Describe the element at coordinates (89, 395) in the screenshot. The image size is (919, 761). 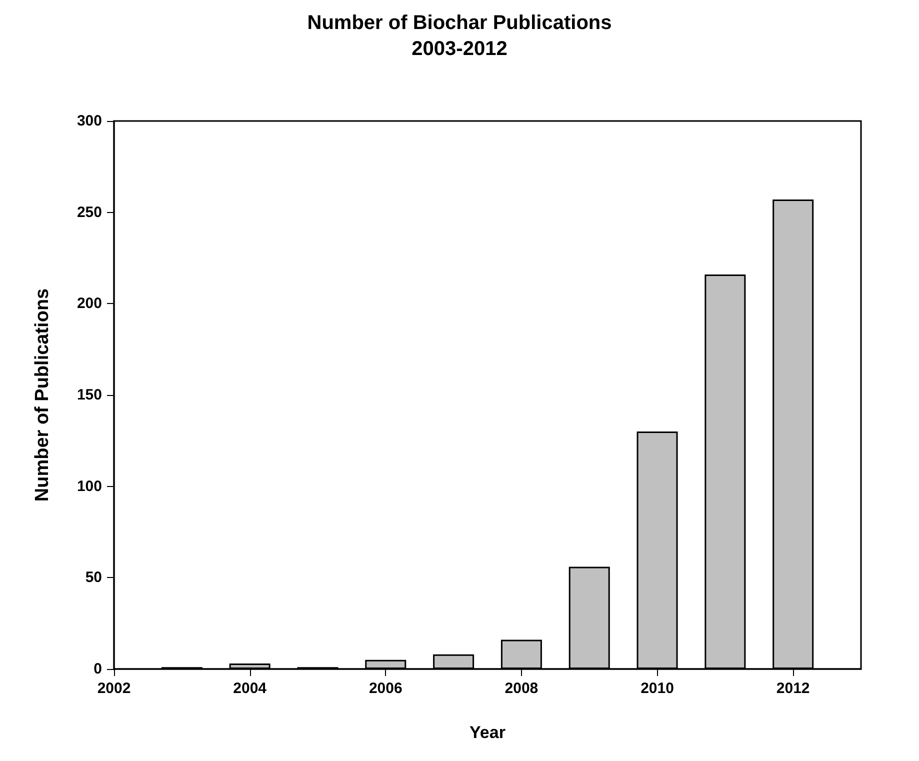
I see `y-tick-label: 150` at that location.